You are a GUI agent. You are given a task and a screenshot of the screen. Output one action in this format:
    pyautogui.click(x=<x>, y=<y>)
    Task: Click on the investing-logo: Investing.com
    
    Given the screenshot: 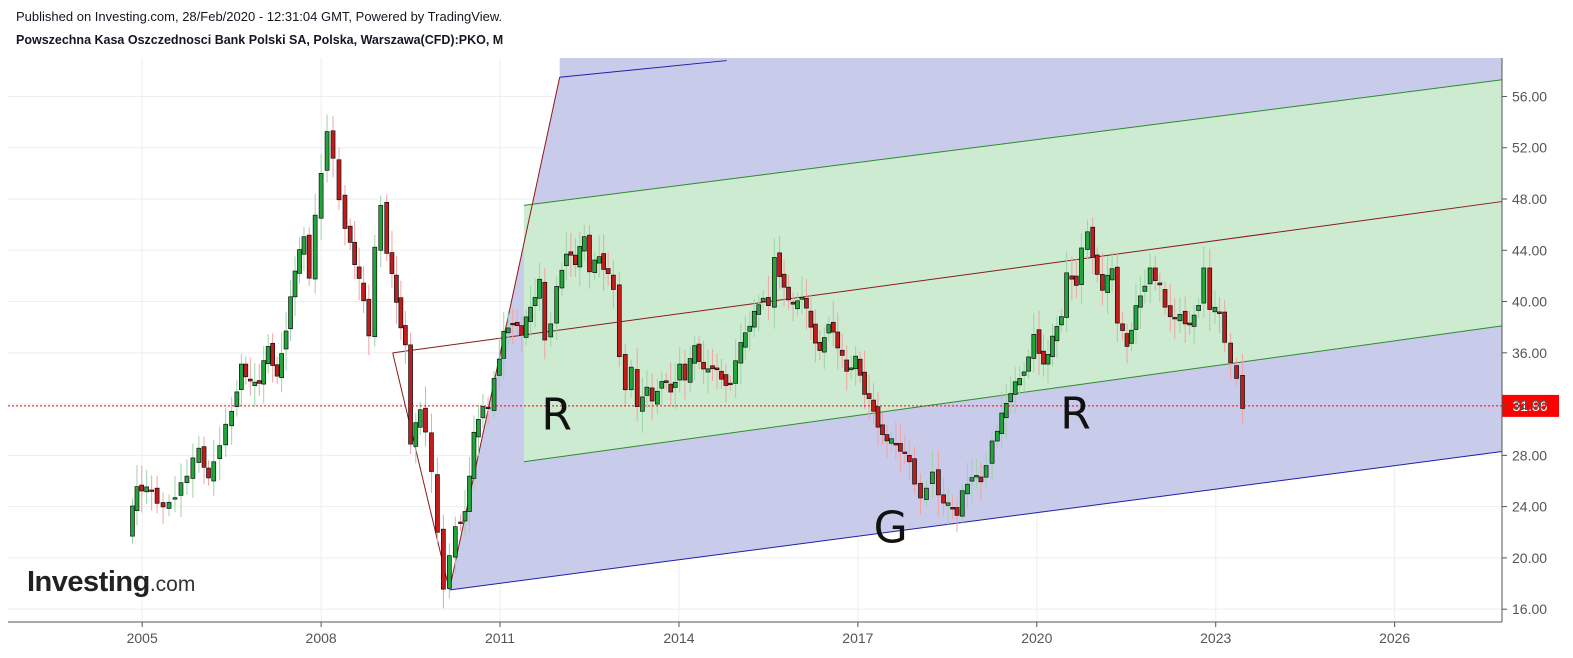 What is the action you would take?
    pyautogui.click(x=111, y=582)
    